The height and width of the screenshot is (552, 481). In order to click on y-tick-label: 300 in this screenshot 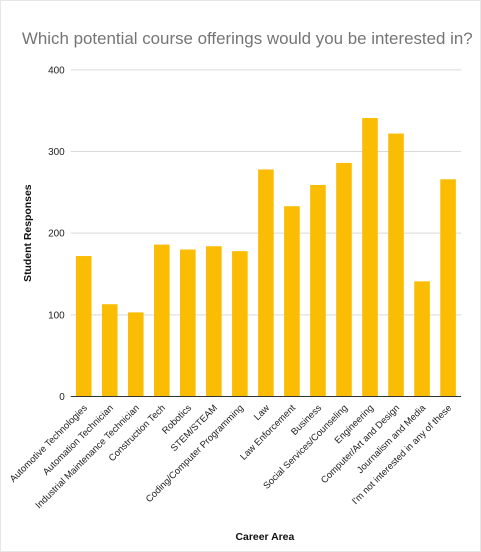, I will do `click(56, 152)`.